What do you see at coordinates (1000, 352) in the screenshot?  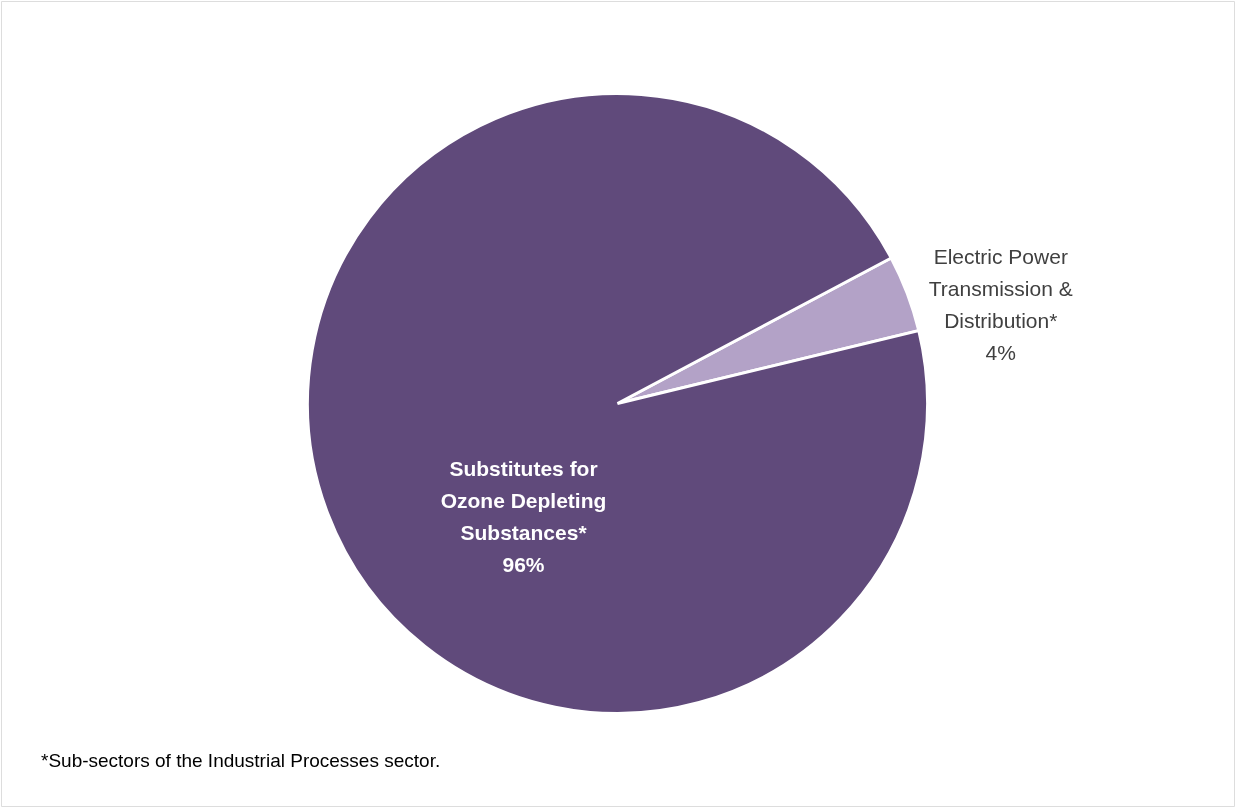 I see `data-label: 4%` at bounding box center [1000, 352].